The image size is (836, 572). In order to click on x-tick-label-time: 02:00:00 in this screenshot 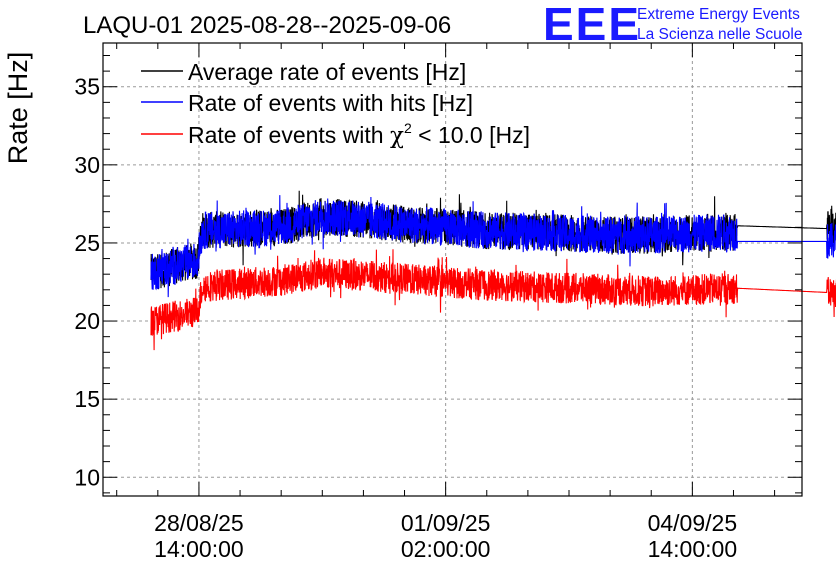, I will do `click(446, 549)`.